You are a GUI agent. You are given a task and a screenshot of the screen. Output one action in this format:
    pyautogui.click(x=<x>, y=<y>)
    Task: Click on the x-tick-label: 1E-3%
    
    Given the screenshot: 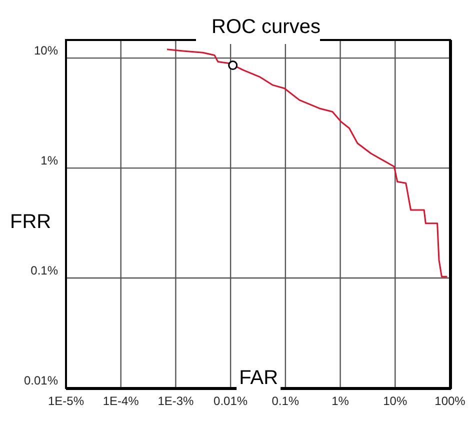 What is the action you would take?
    pyautogui.click(x=176, y=401)
    